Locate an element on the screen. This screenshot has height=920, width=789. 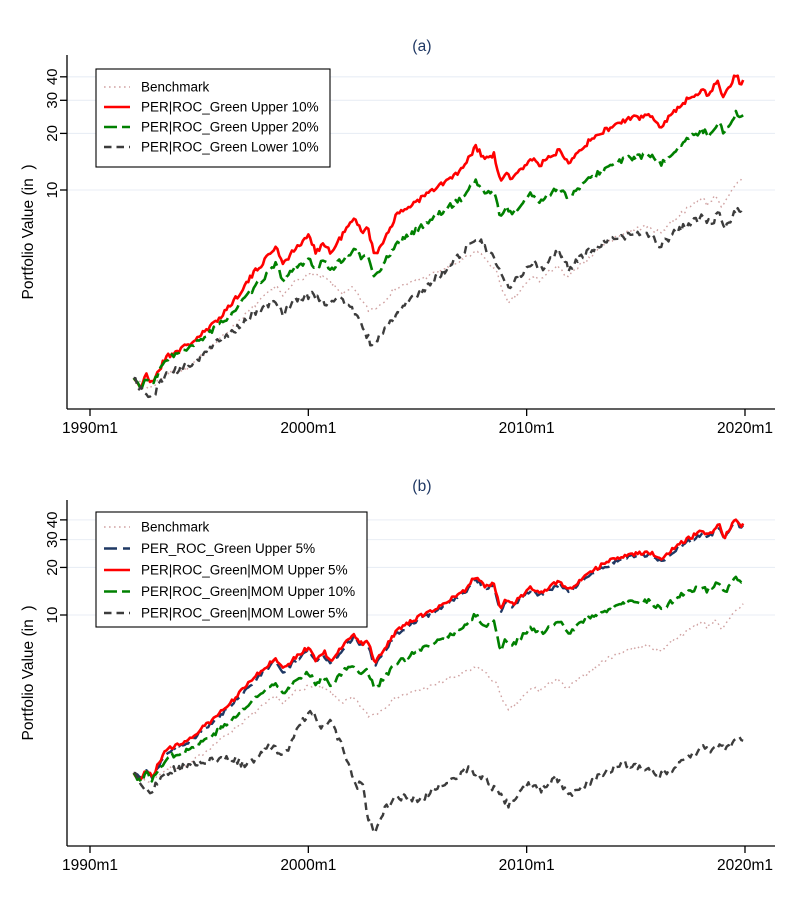
panel-a-title: (a) is located at coordinates (422, 46).